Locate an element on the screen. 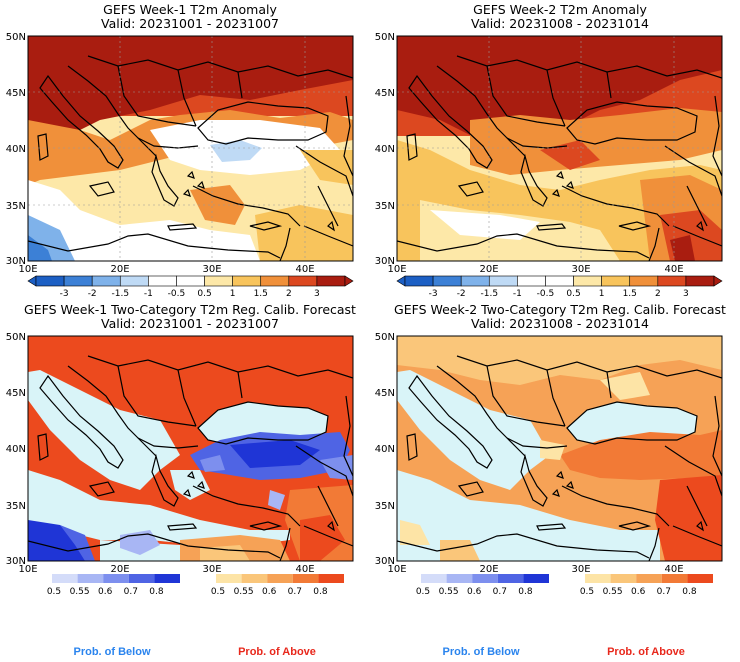  panel-valid-dates: Valid: 20231008 - 20231014 is located at coordinates (560, 23).